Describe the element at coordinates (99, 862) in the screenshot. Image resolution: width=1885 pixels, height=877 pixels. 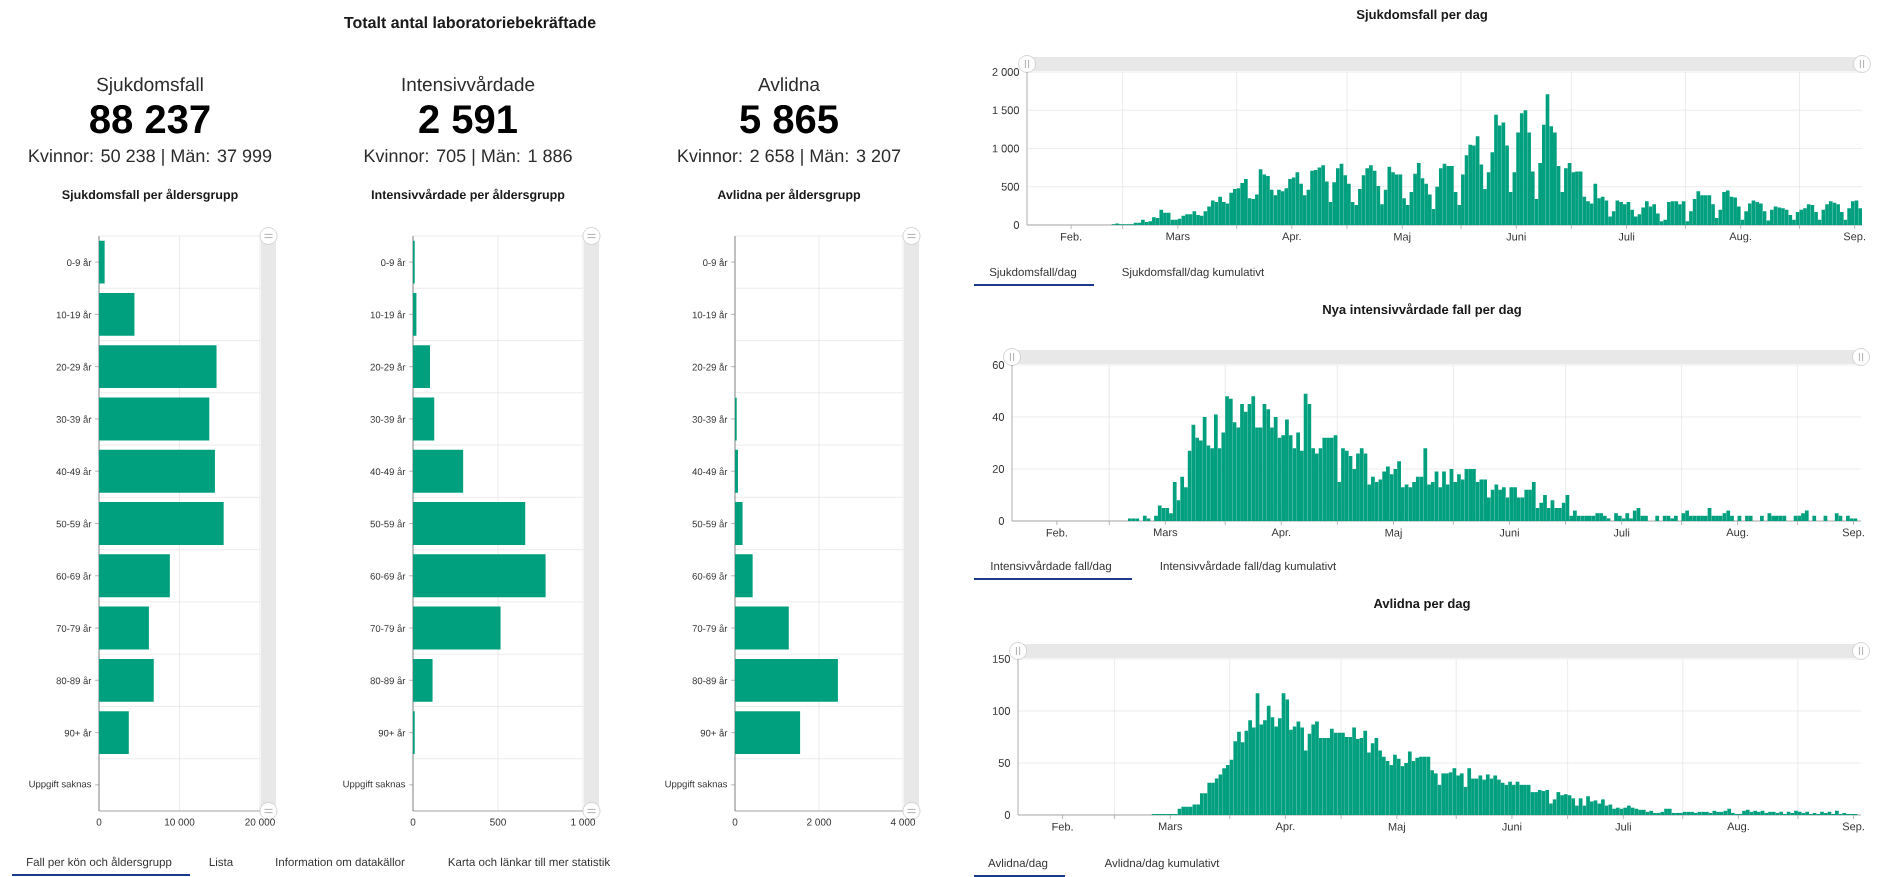
I see `text: Fall per kön och åldersgrupp` at that location.